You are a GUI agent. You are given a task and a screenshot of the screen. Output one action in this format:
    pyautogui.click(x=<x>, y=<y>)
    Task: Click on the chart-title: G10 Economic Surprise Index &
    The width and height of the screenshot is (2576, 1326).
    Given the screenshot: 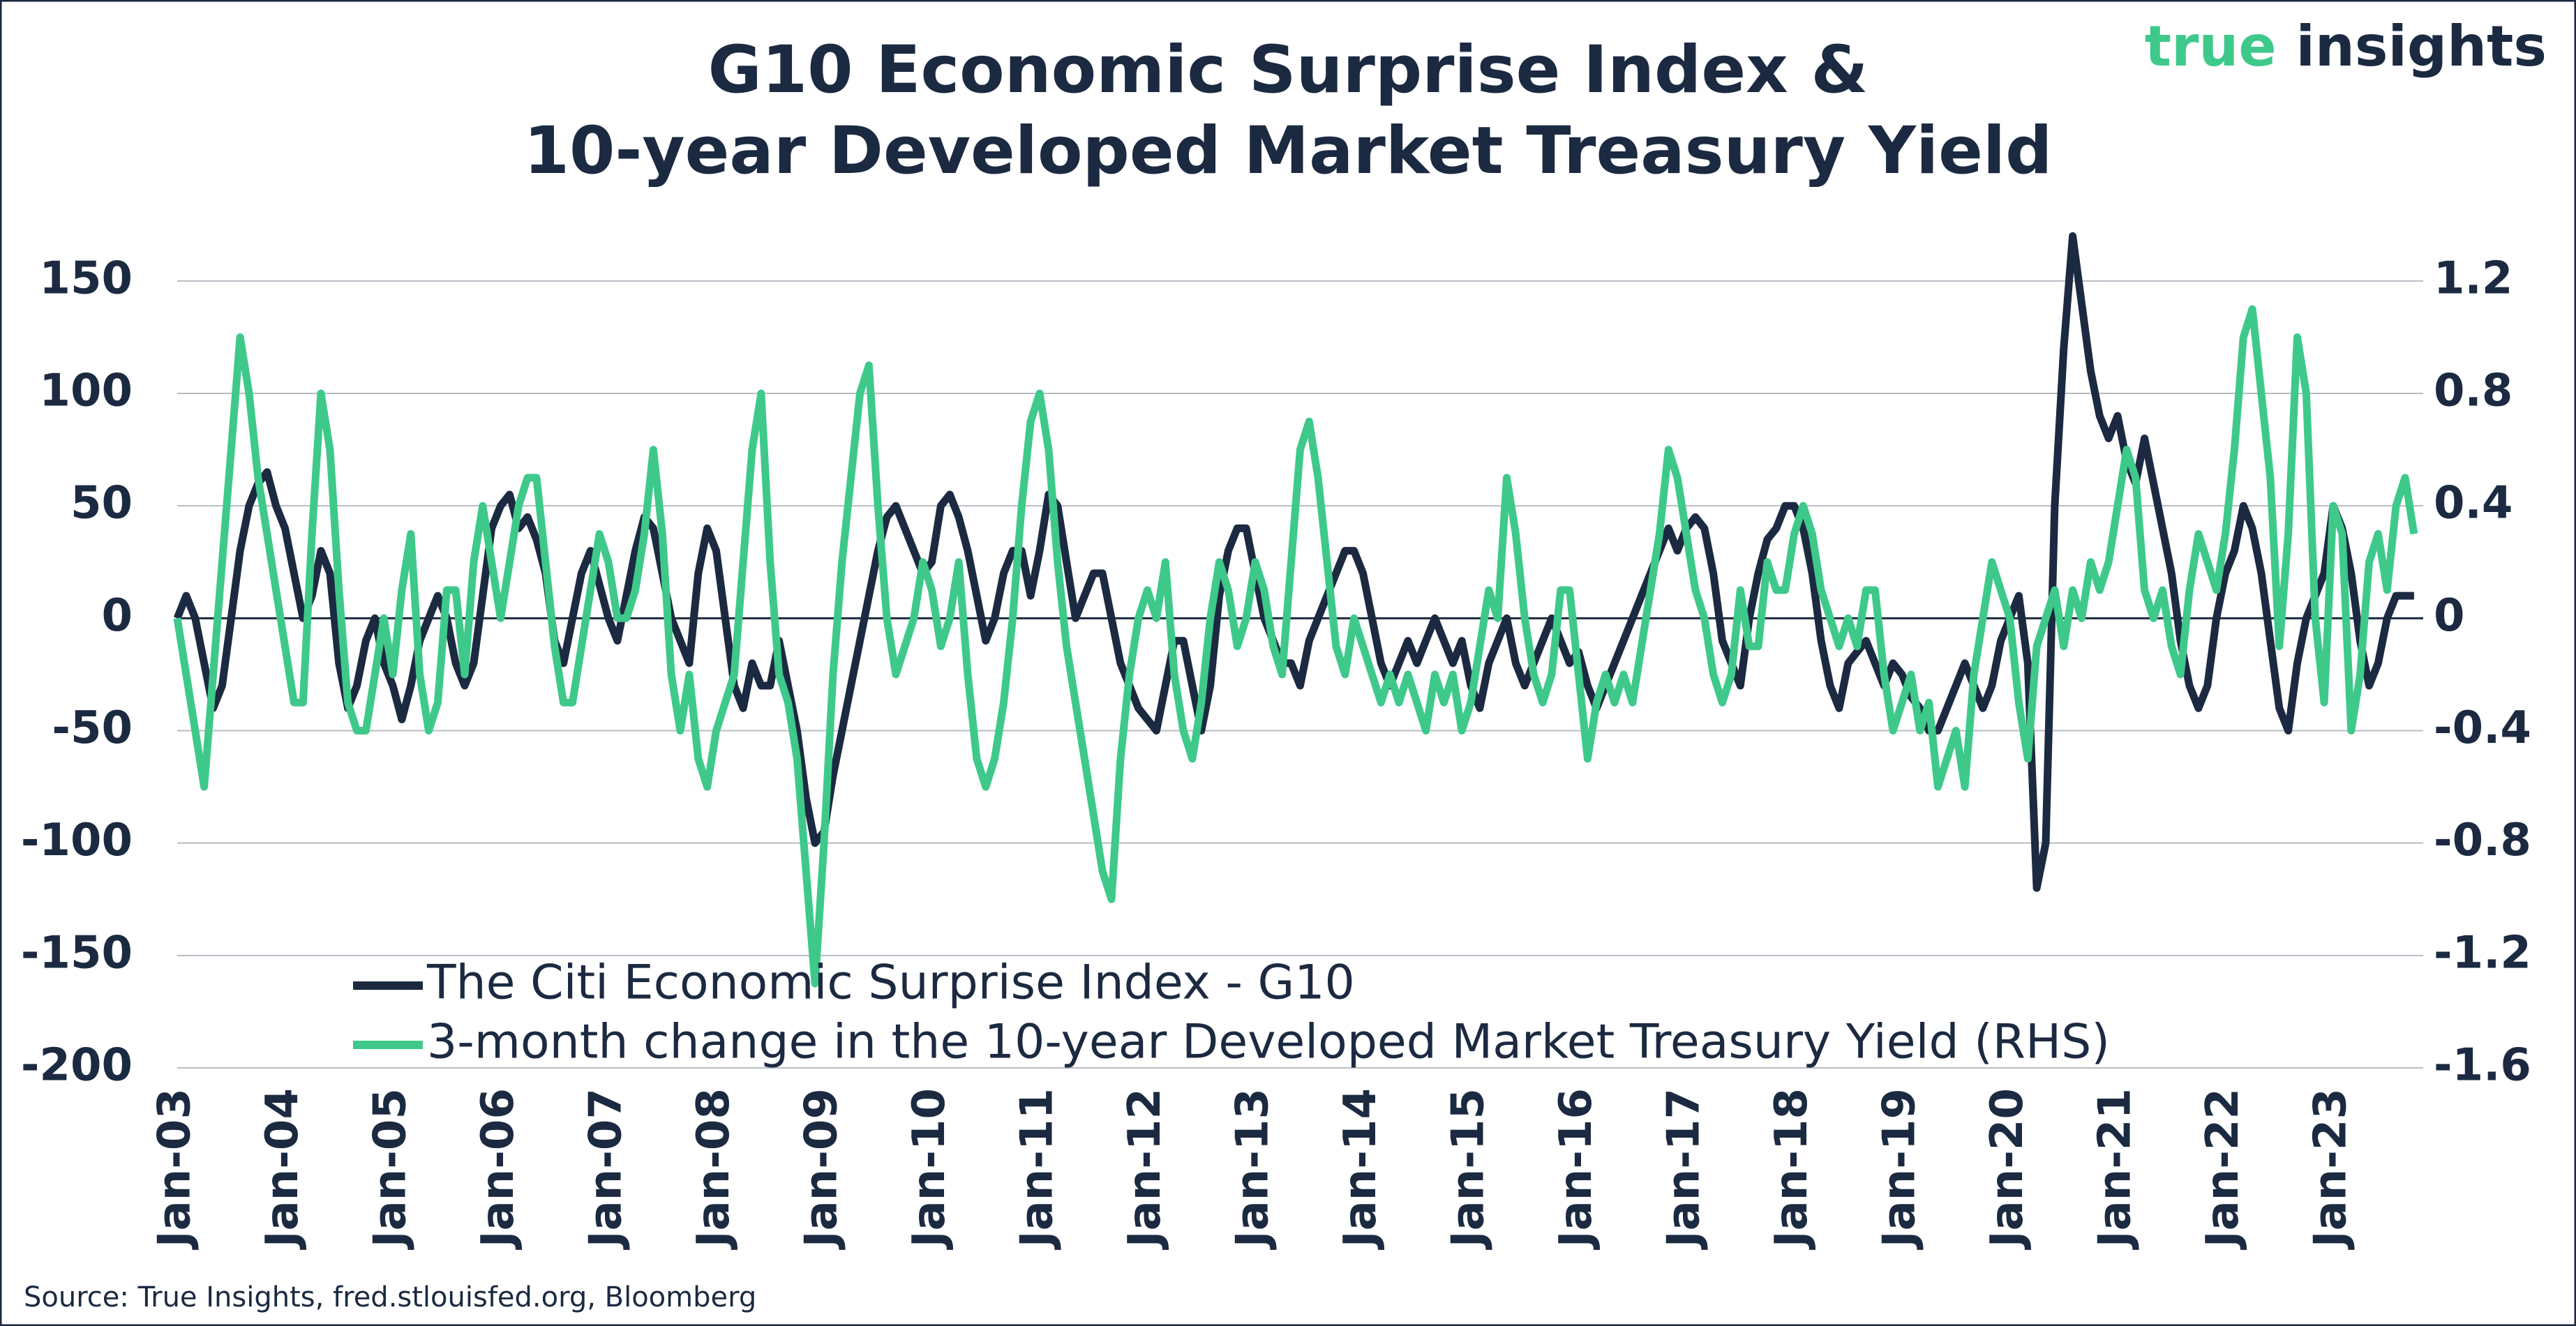 What is the action you would take?
    pyautogui.click(x=1288, y=70)
    